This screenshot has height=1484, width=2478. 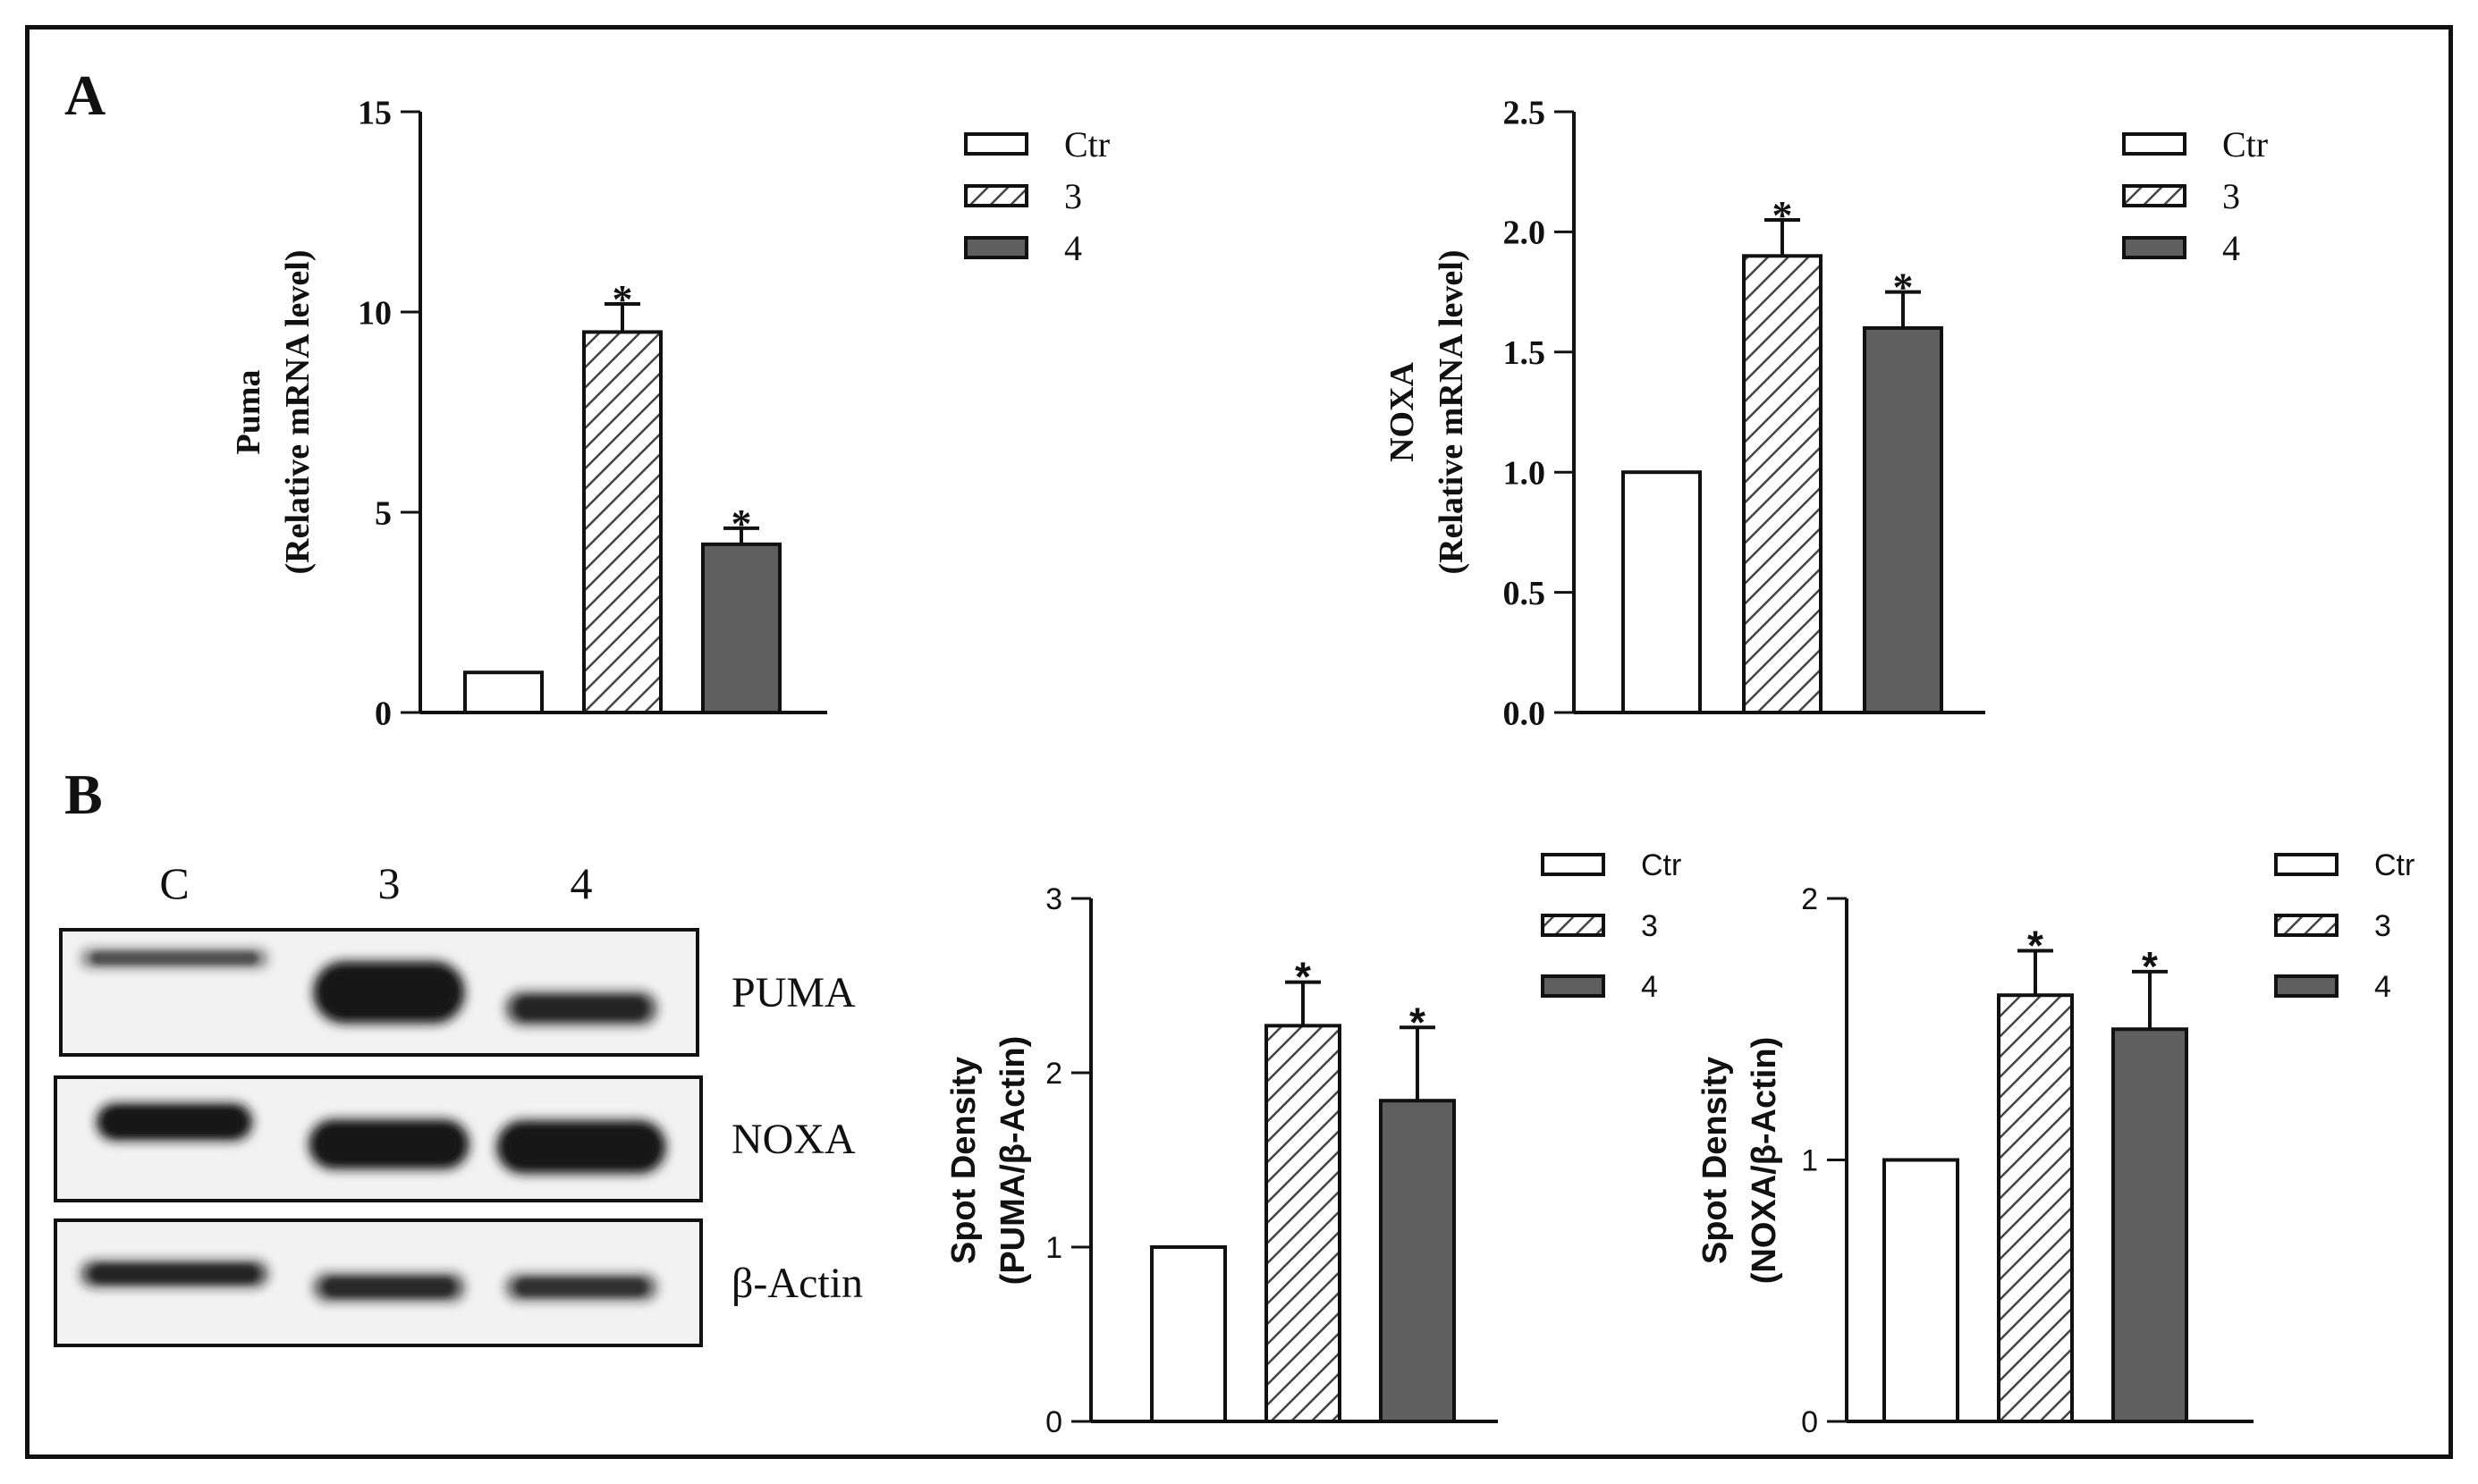 I want to click on panel-label-a: A, so click(x=85, y=95).